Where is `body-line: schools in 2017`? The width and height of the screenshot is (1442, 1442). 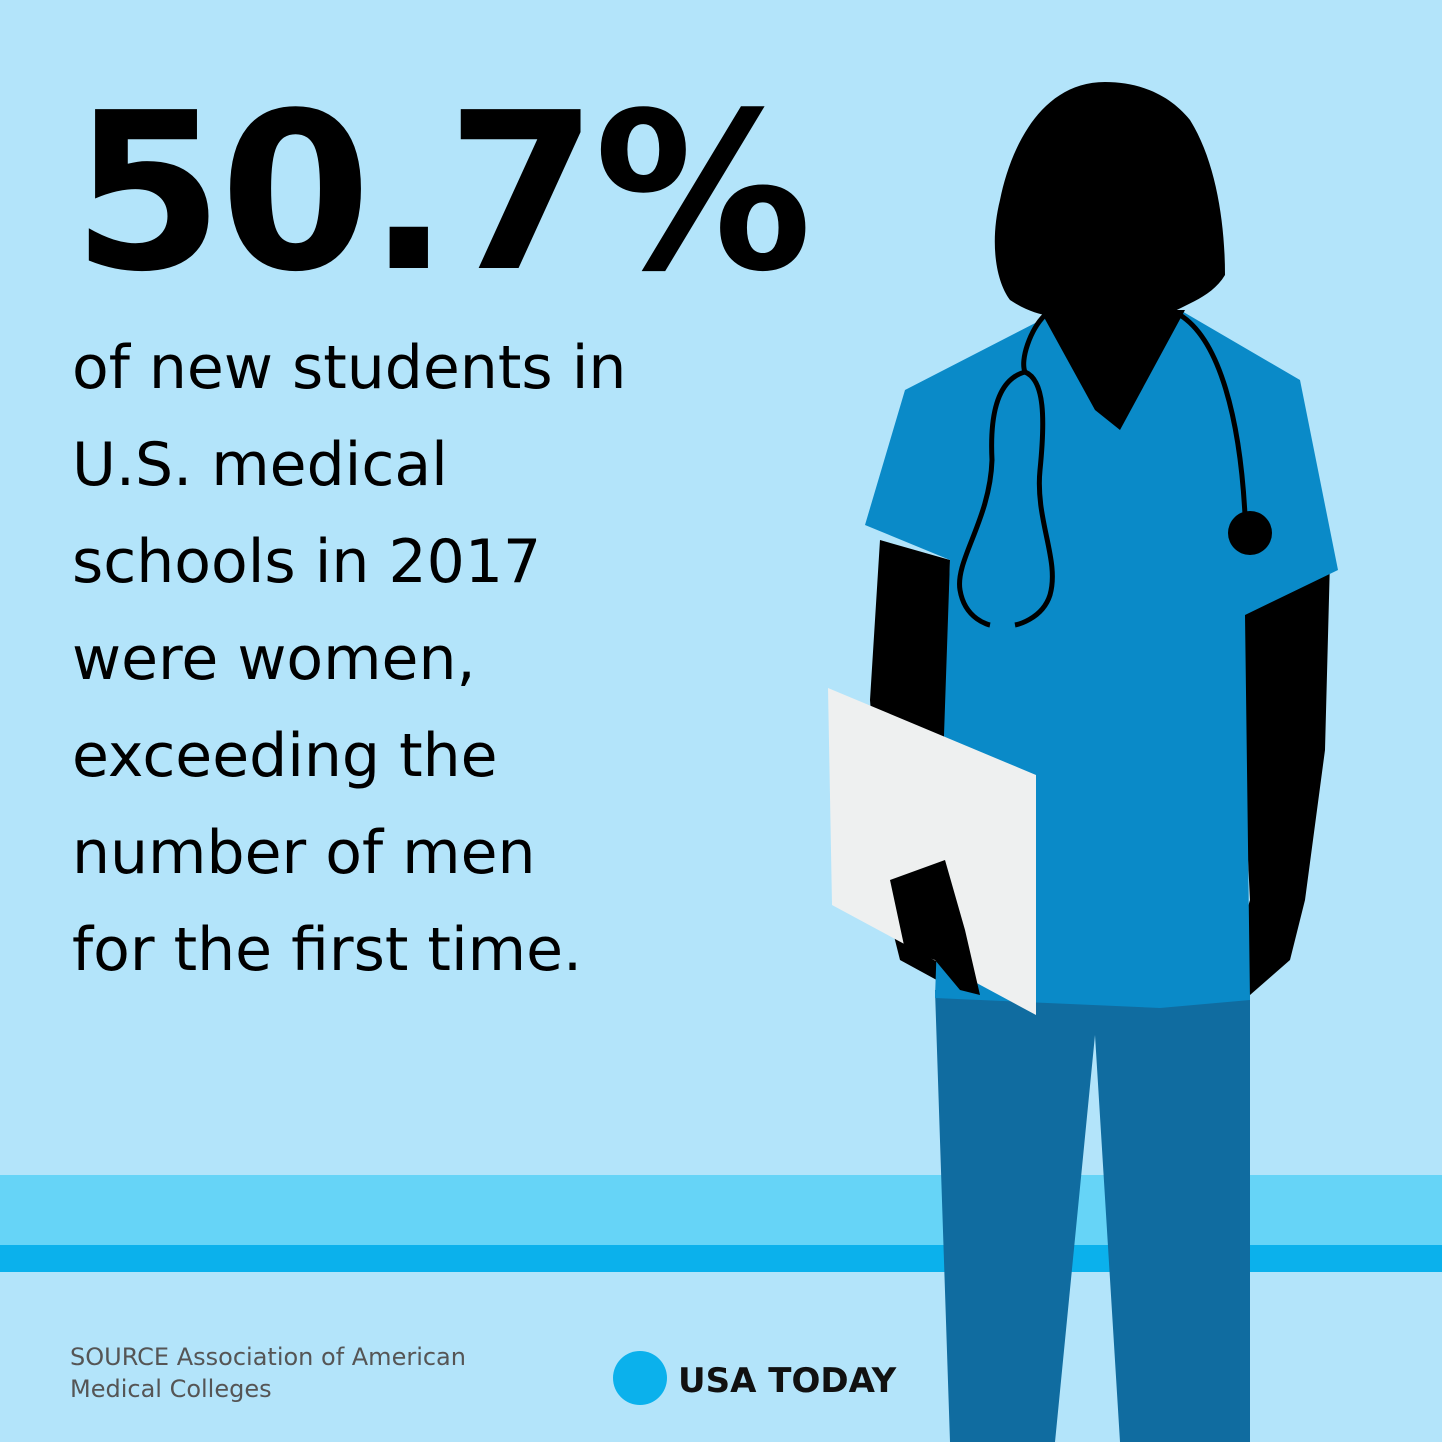
body-line: schools in 2017 is located at coordinates (306, 562).